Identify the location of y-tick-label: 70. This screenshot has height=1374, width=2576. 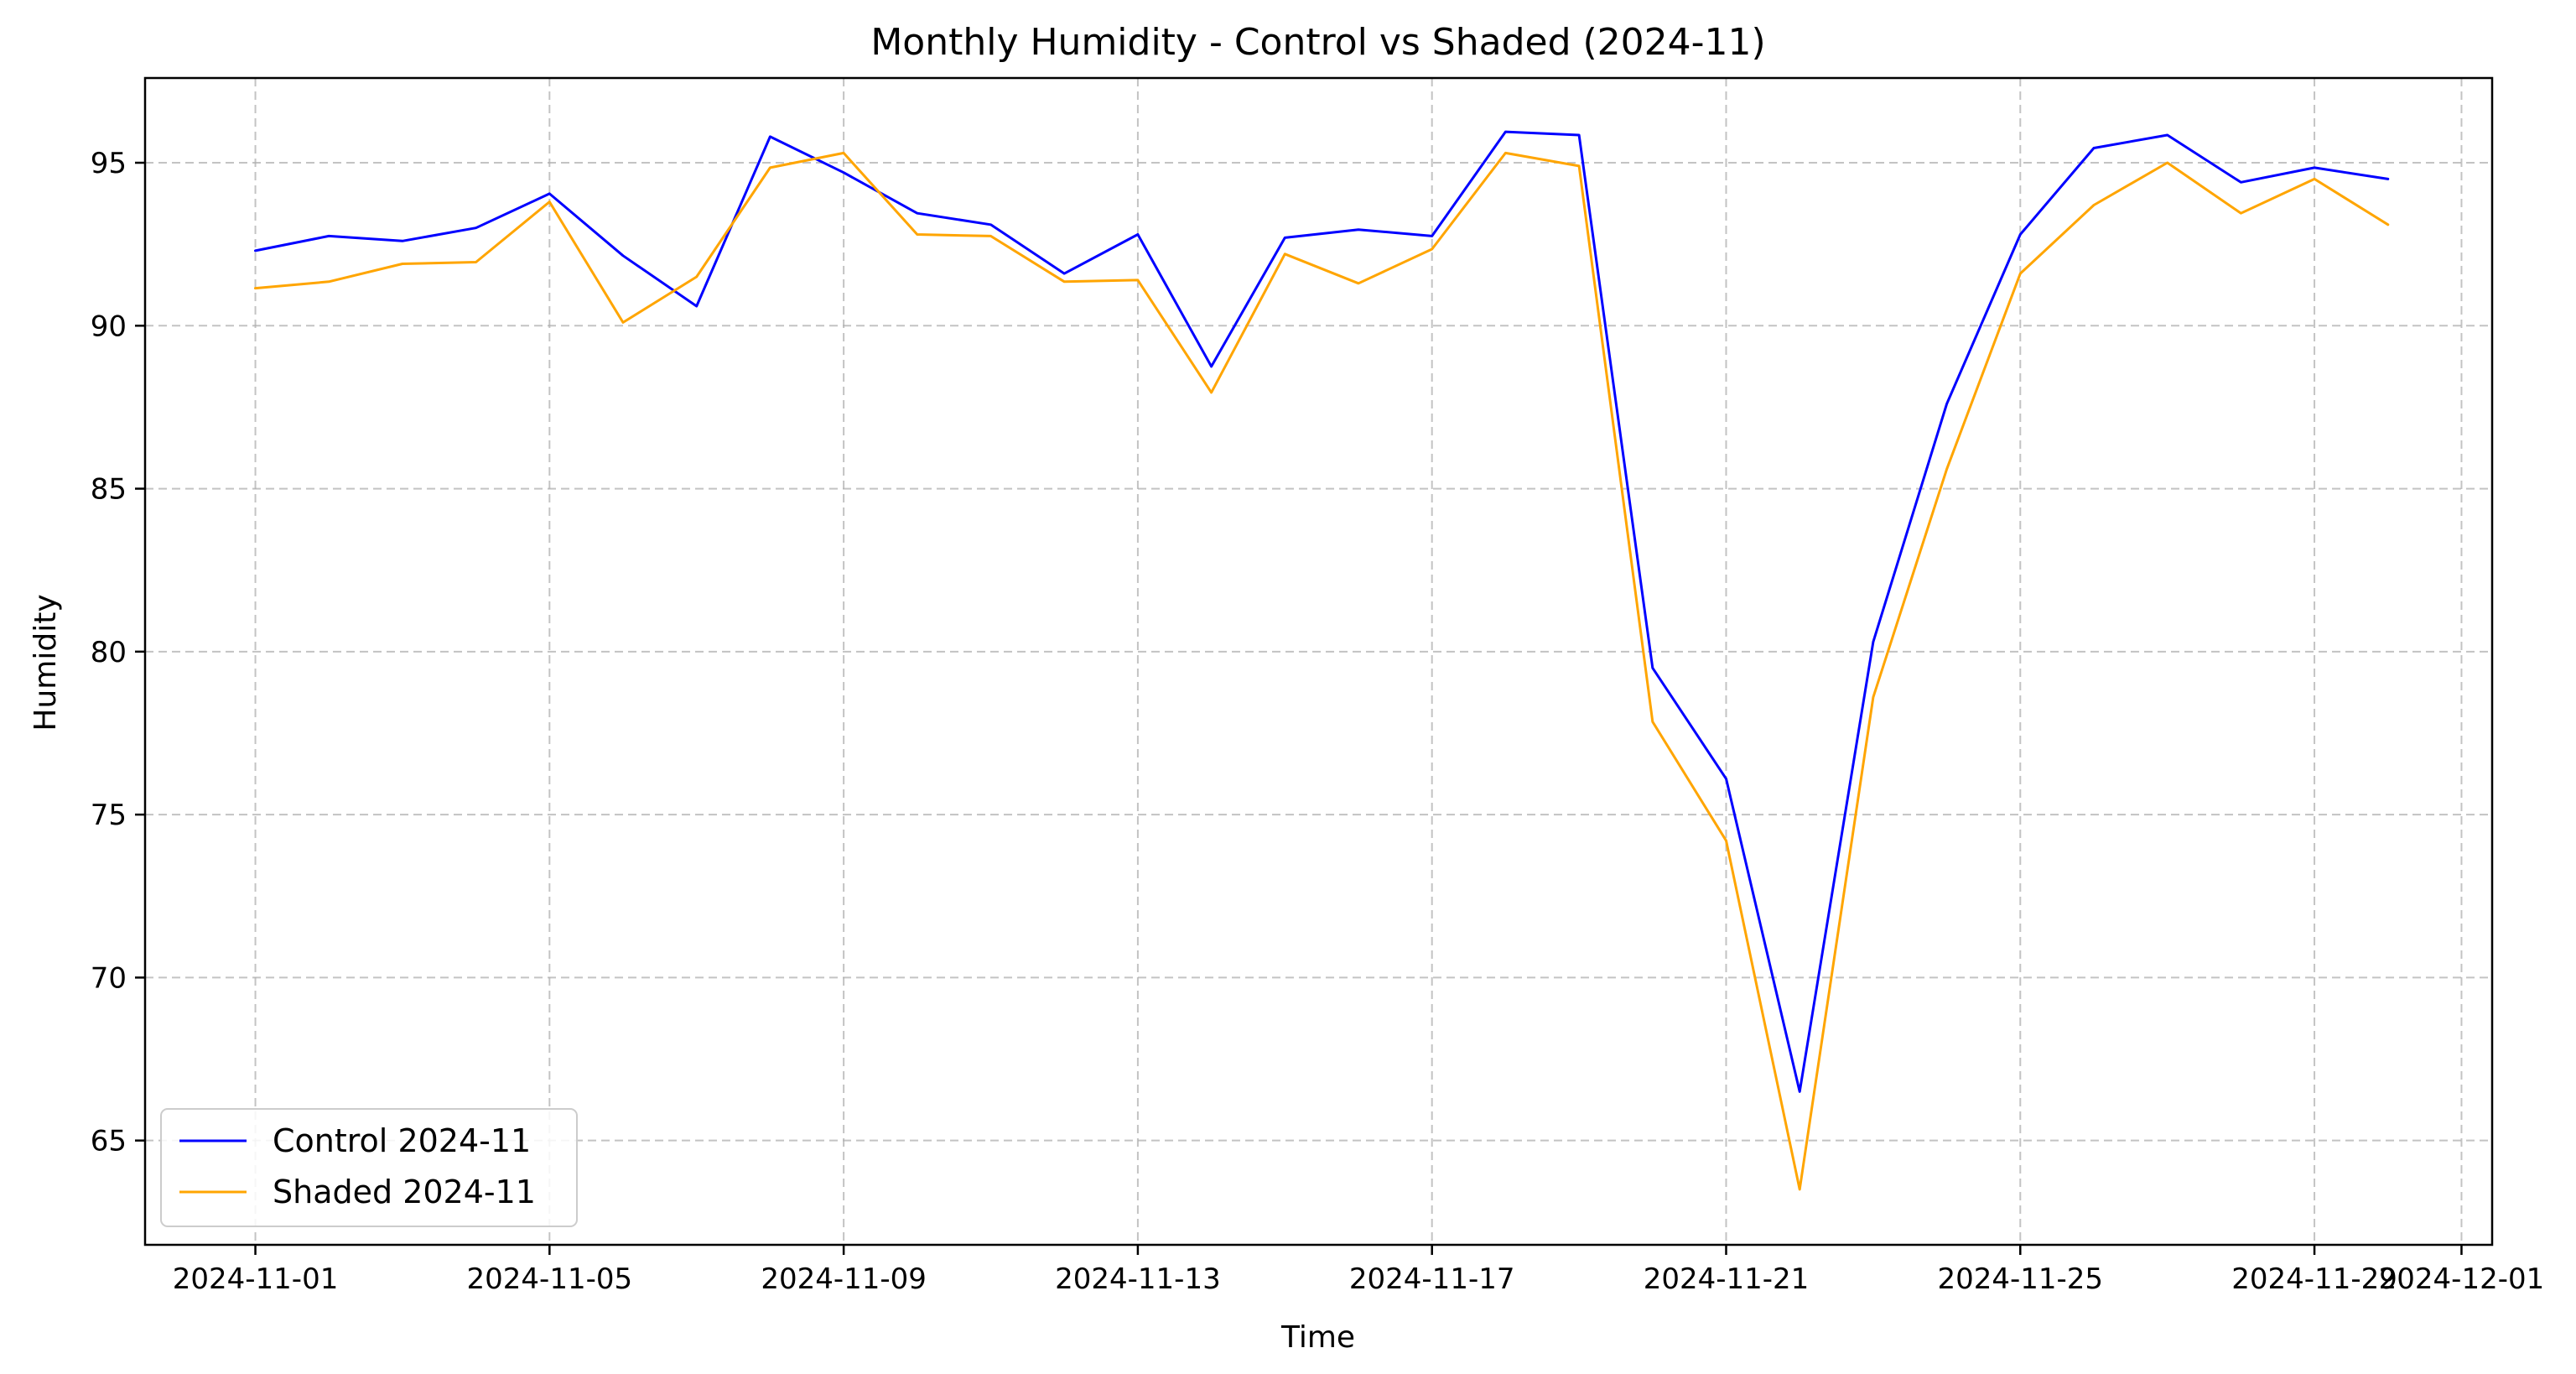
(109, 978).